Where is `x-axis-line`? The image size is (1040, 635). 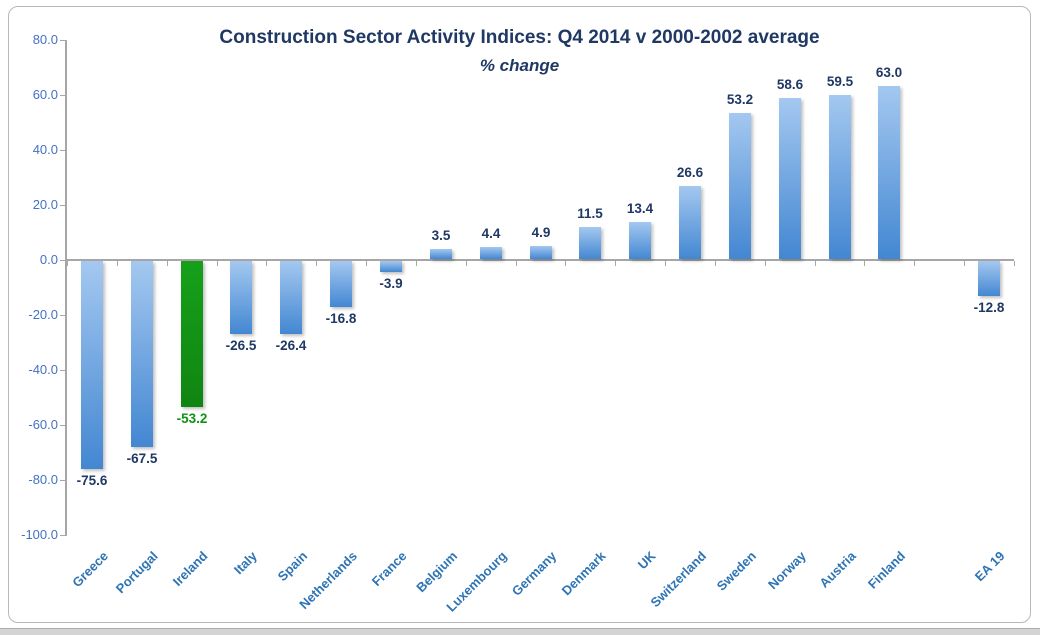
x-axis-line is located at coordinates (540, 260).